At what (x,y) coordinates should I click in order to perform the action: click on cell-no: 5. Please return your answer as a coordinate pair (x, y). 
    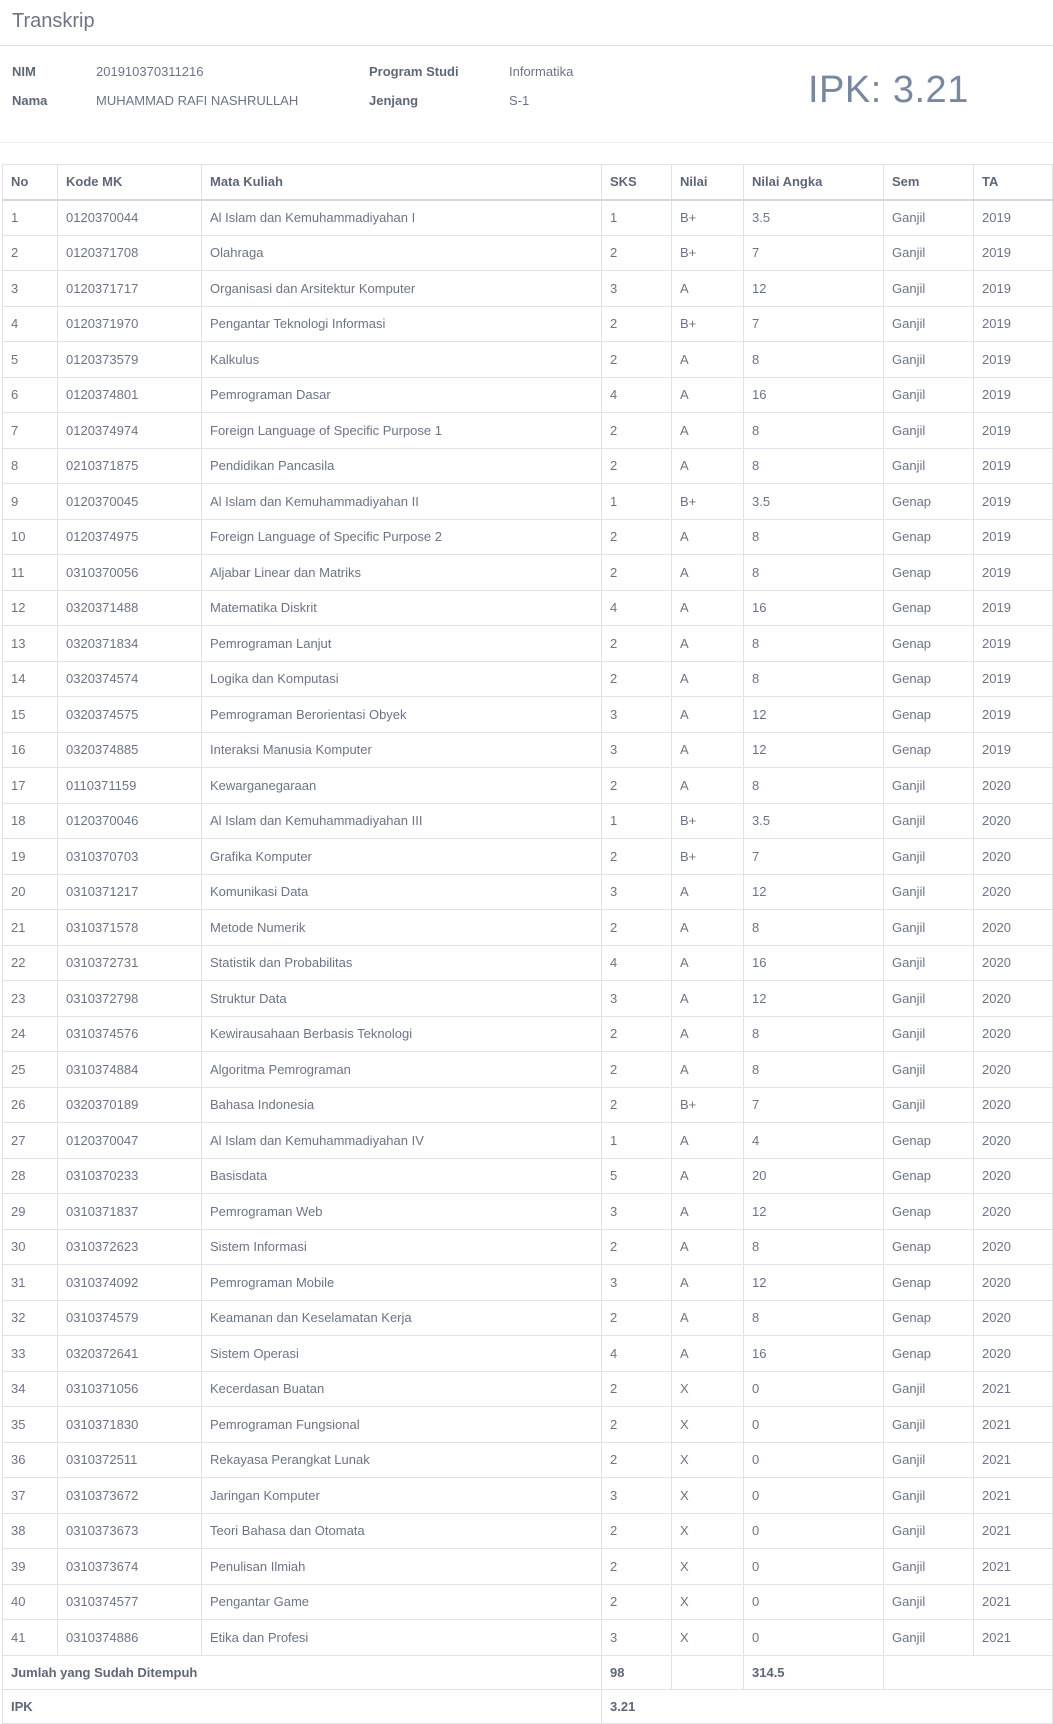
    Looking at the image, I should click on (30, 359).